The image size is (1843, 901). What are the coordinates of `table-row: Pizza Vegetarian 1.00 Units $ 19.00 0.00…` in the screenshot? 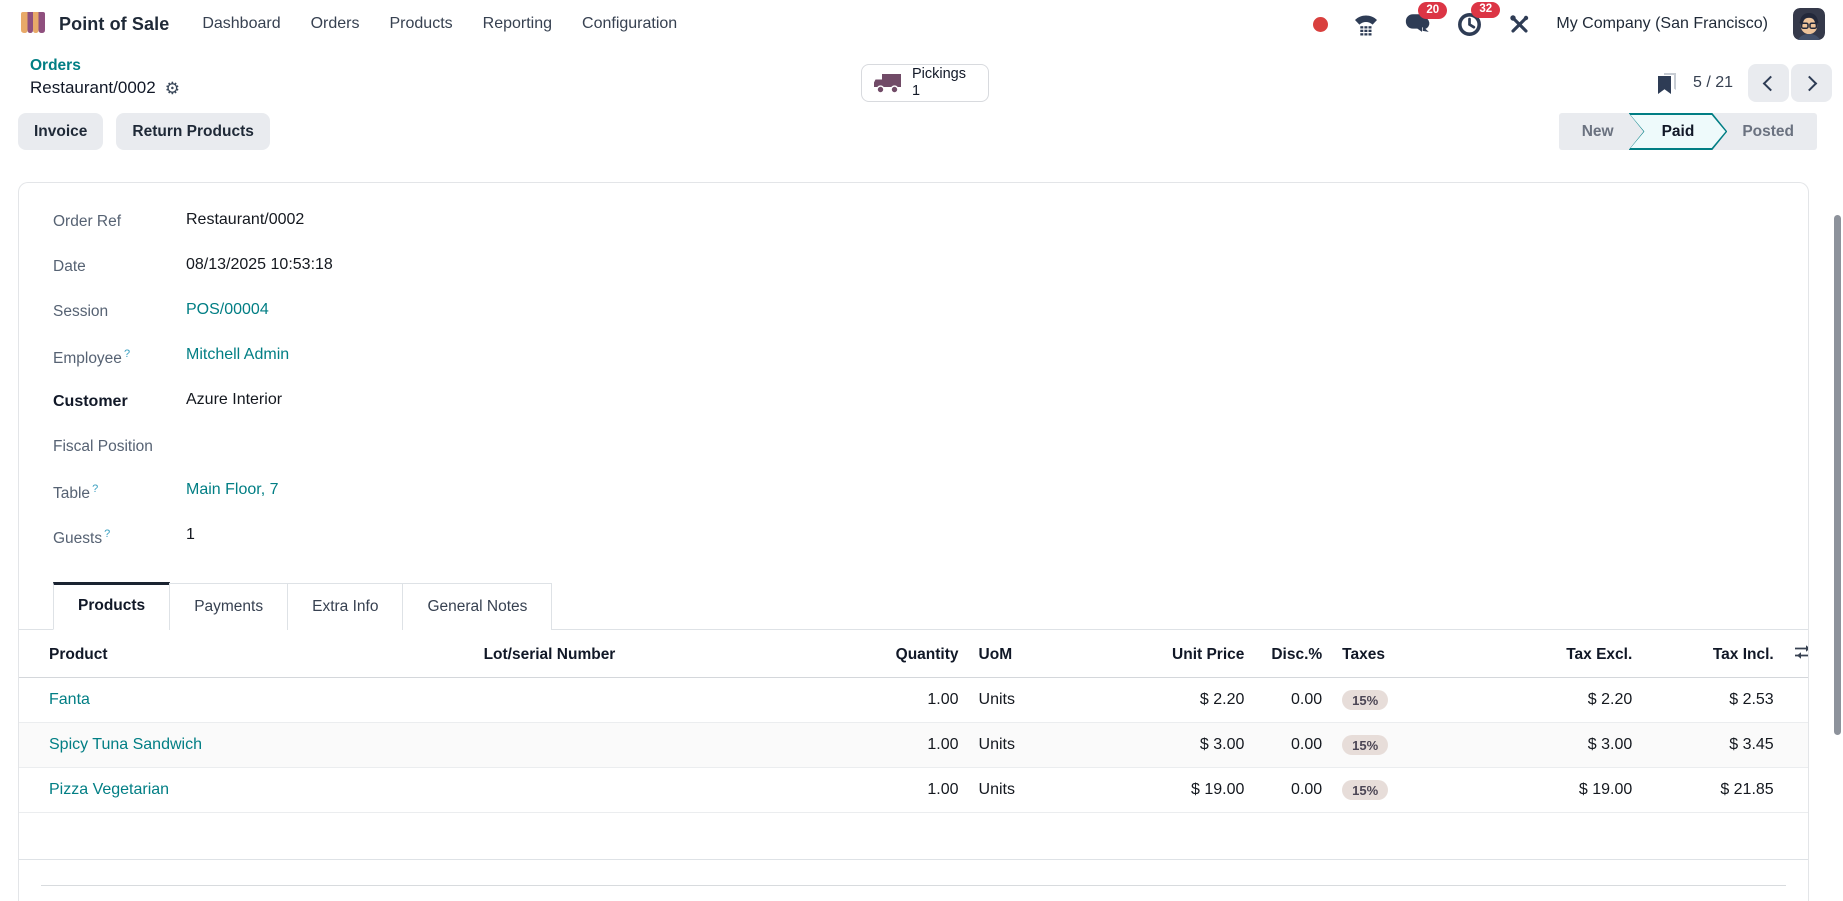 It's located at (913, 790).